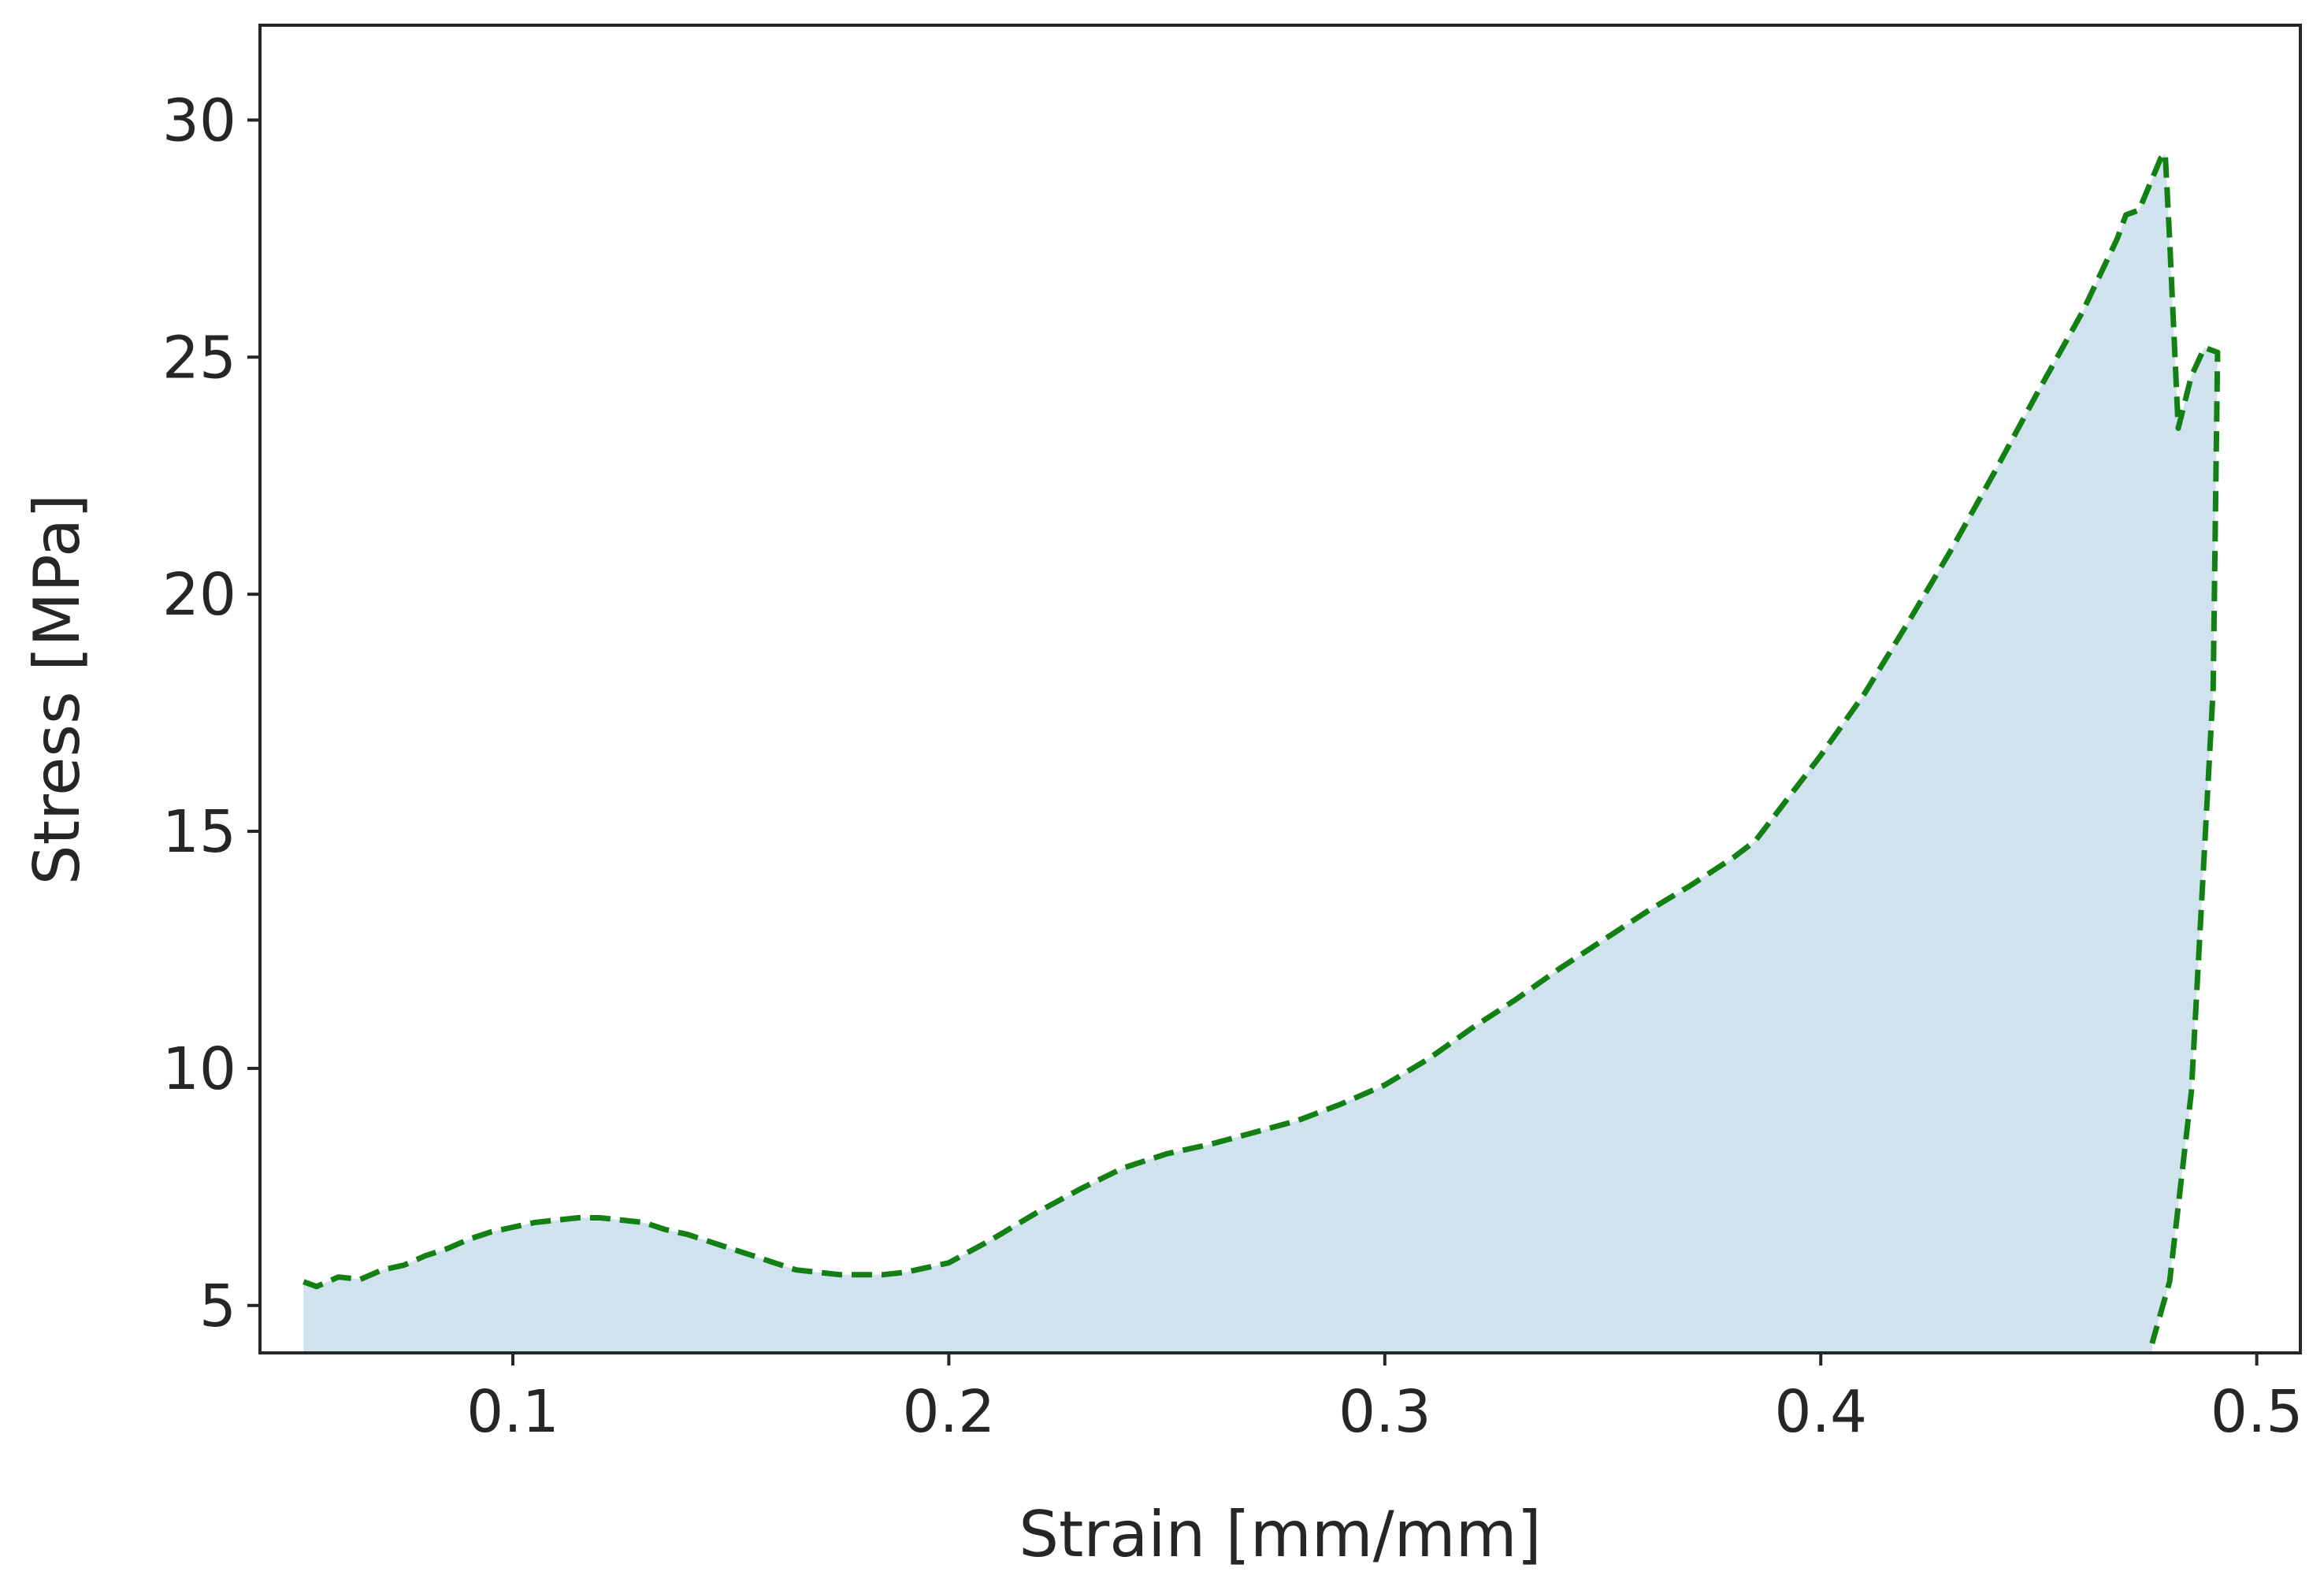  What do you see at coordinates (199, 358) in the screenshot?
I see `y-tick-label: 25` at bounding box center [199, 358].